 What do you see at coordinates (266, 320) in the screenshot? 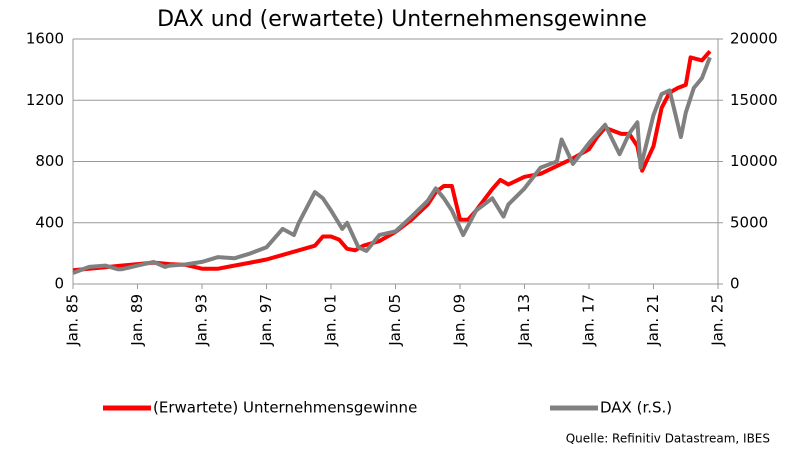
I see `x-tick-label: Jan. 97` at bounding box center [266, 320].